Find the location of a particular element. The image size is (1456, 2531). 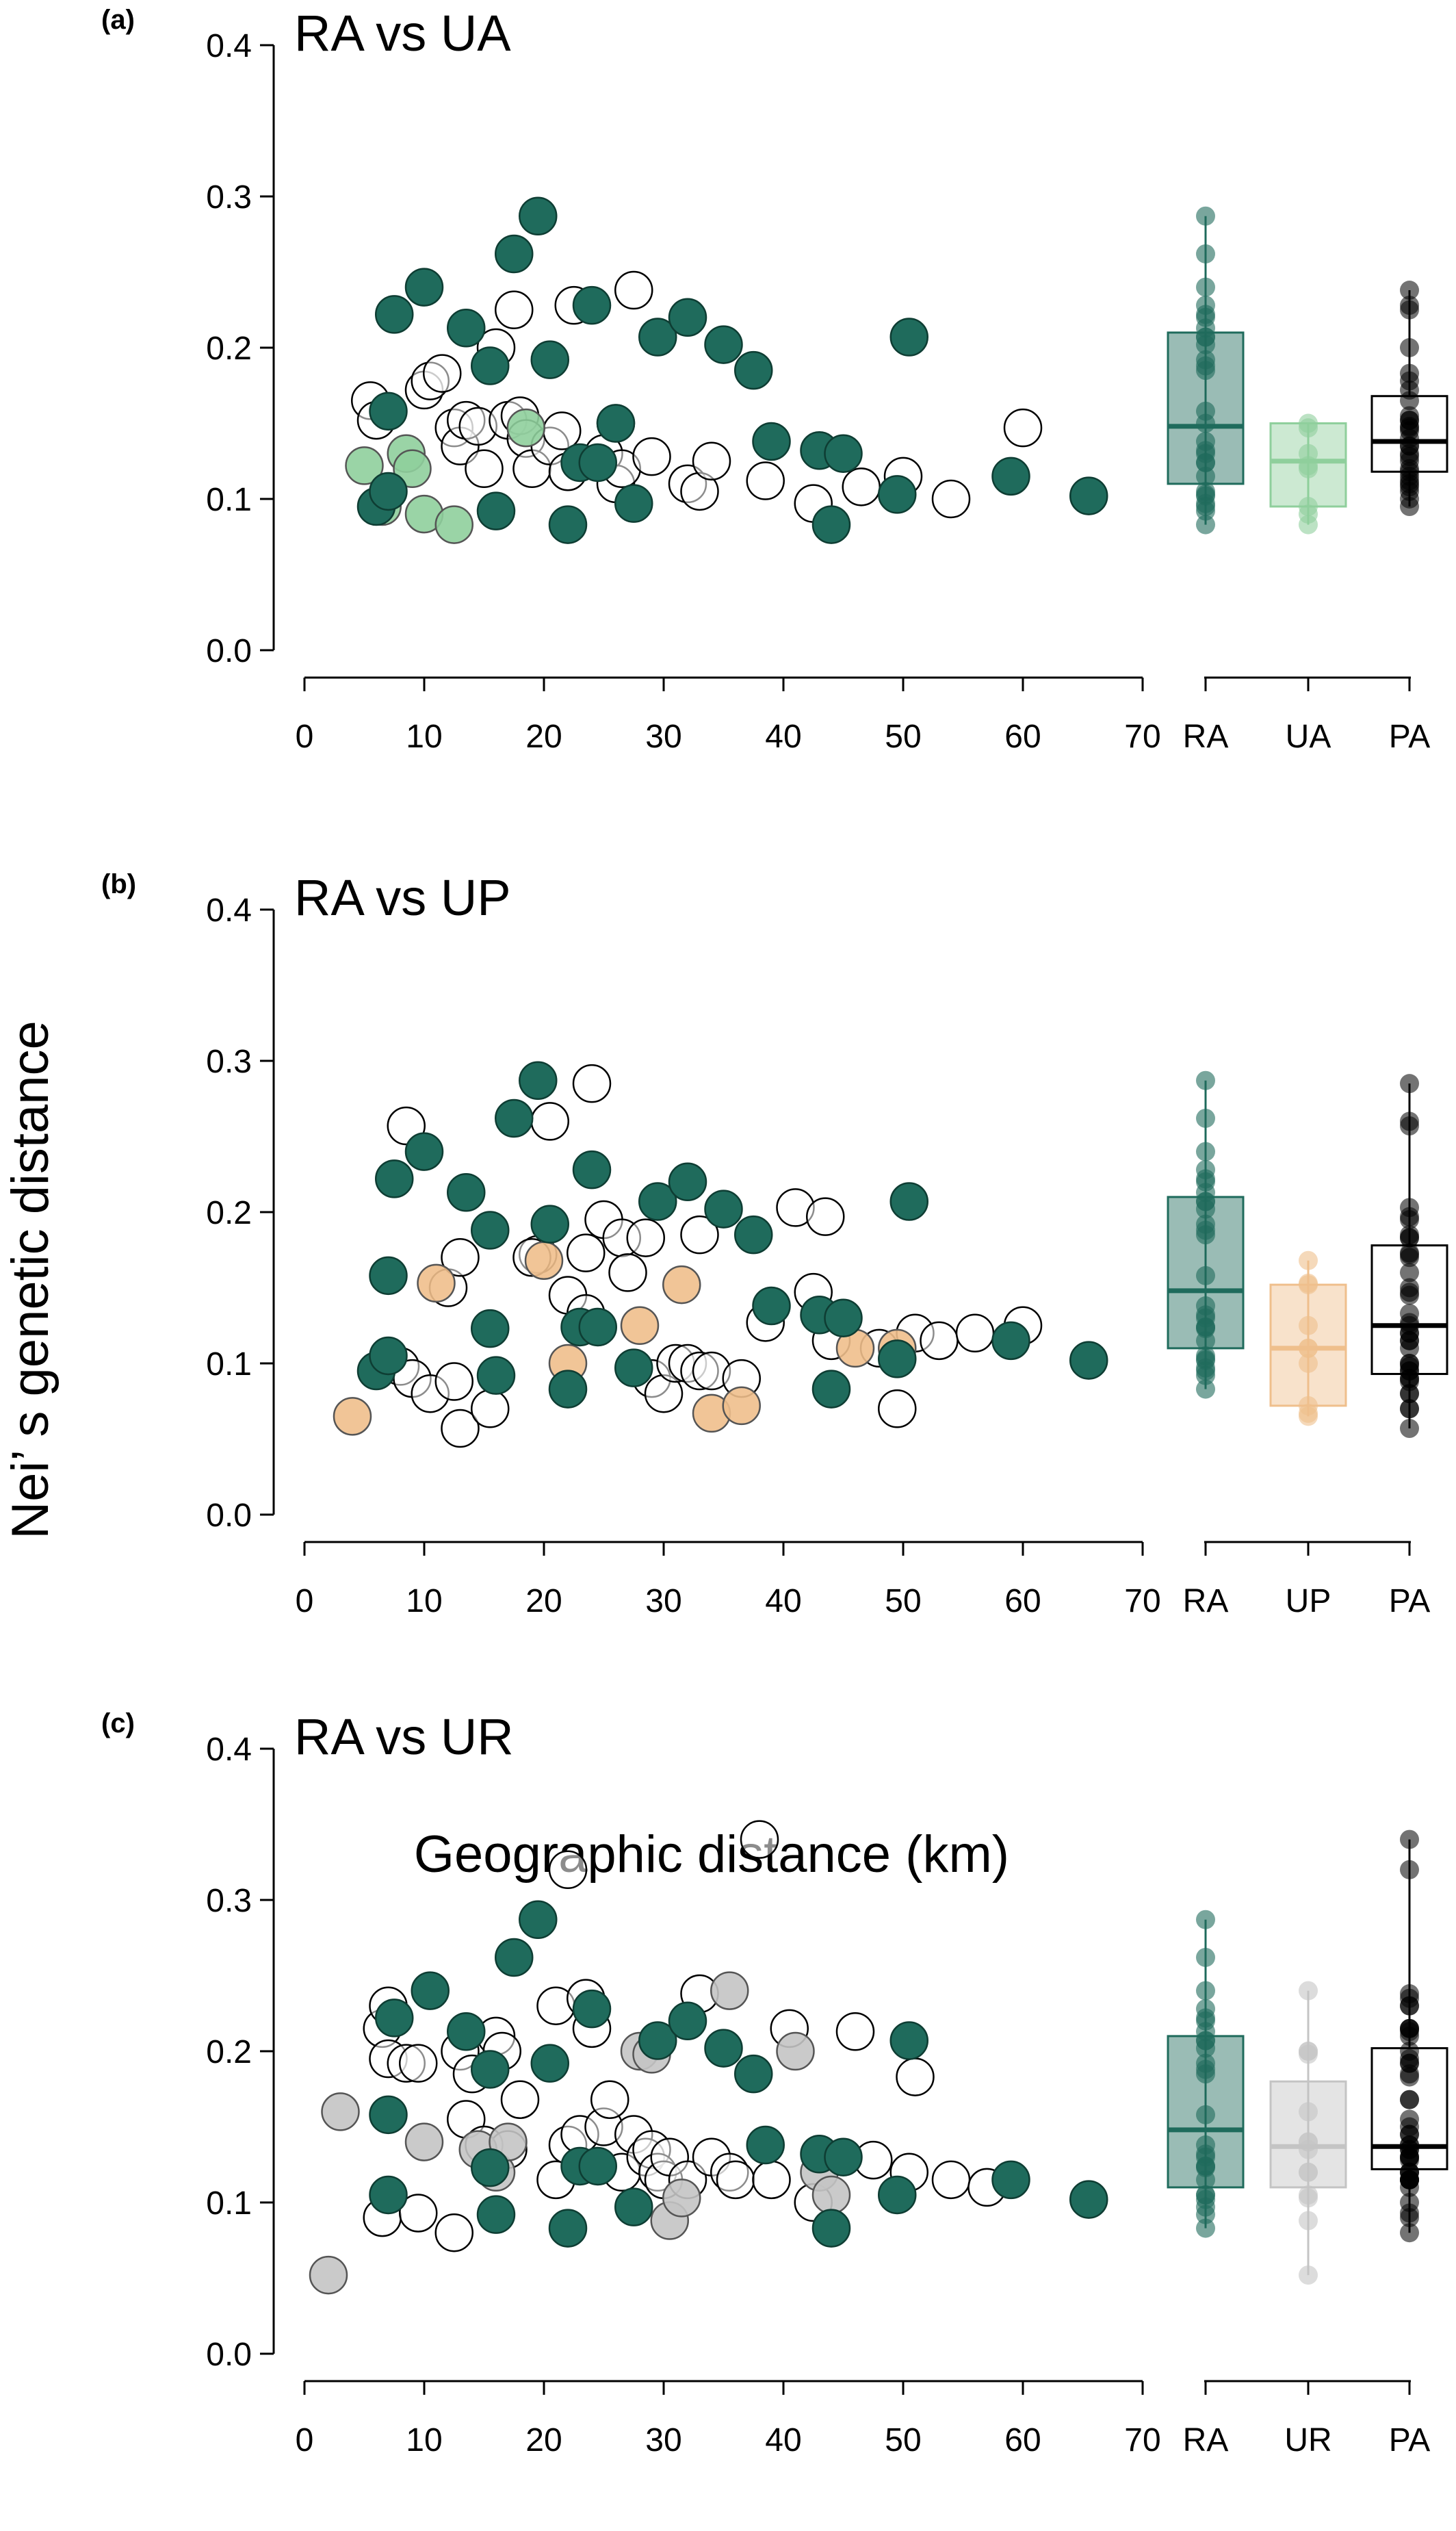

box-category-label: RA is located at coordinates (1206, 2440).